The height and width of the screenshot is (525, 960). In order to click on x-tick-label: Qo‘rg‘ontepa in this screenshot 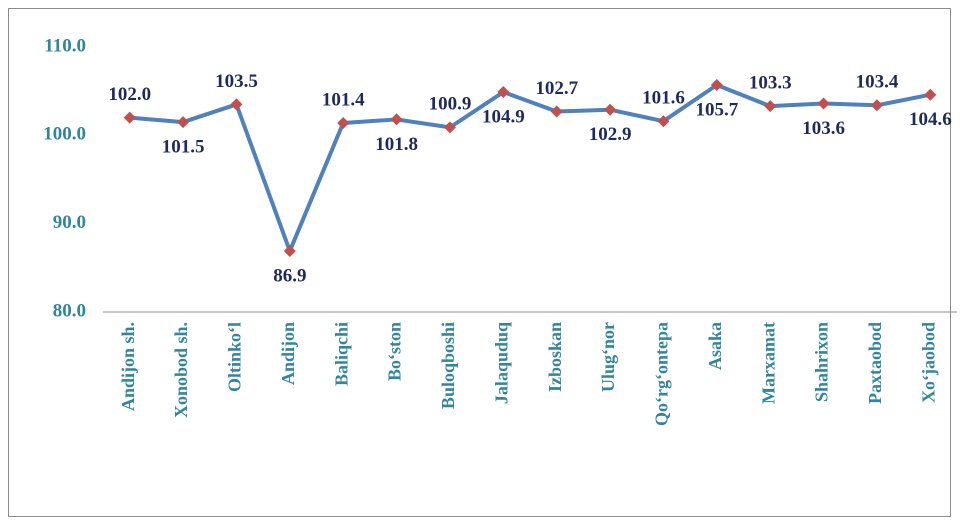, I will do `click(662, 374)`.